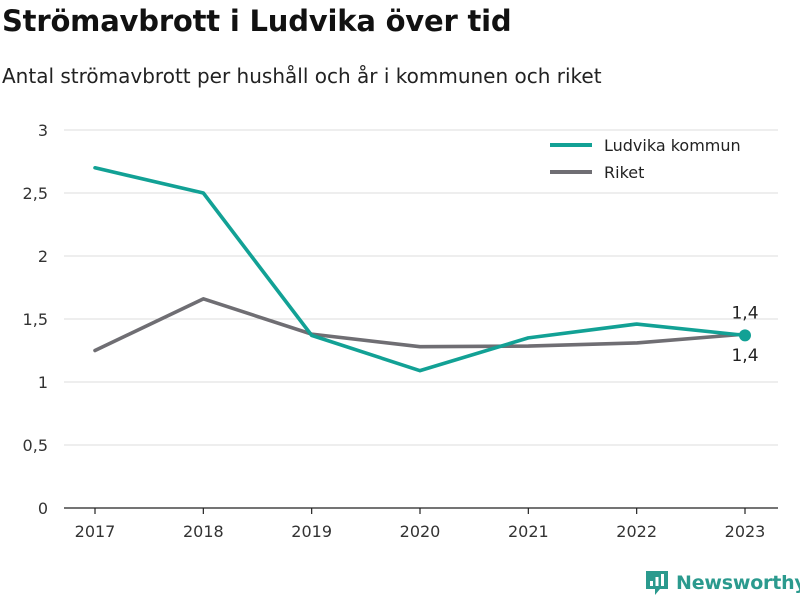 The image size is (800, 600). I want to click on x-tick-label: 2018, so click(203, 531).